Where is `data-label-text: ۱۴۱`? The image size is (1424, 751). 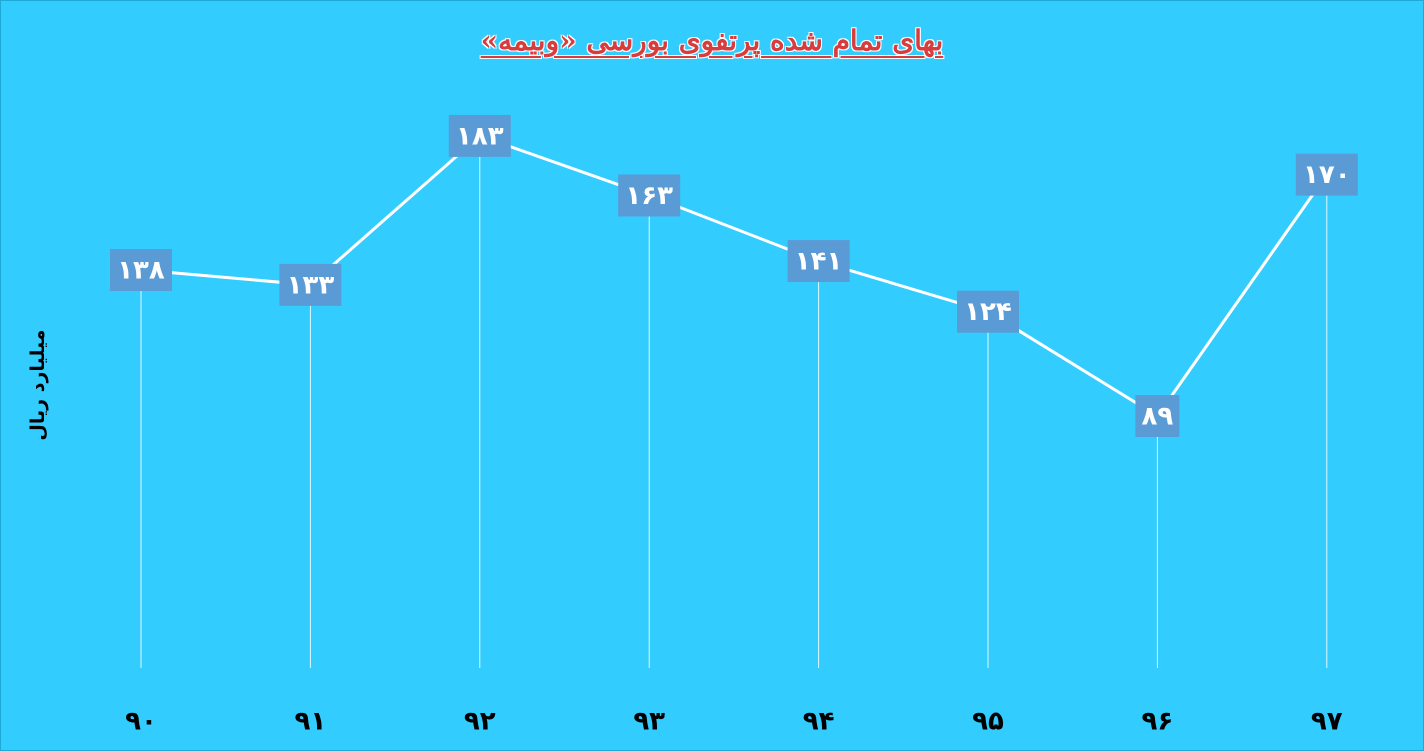
data-label-text: ۱۴۱ is located at coordinates (819, 262).